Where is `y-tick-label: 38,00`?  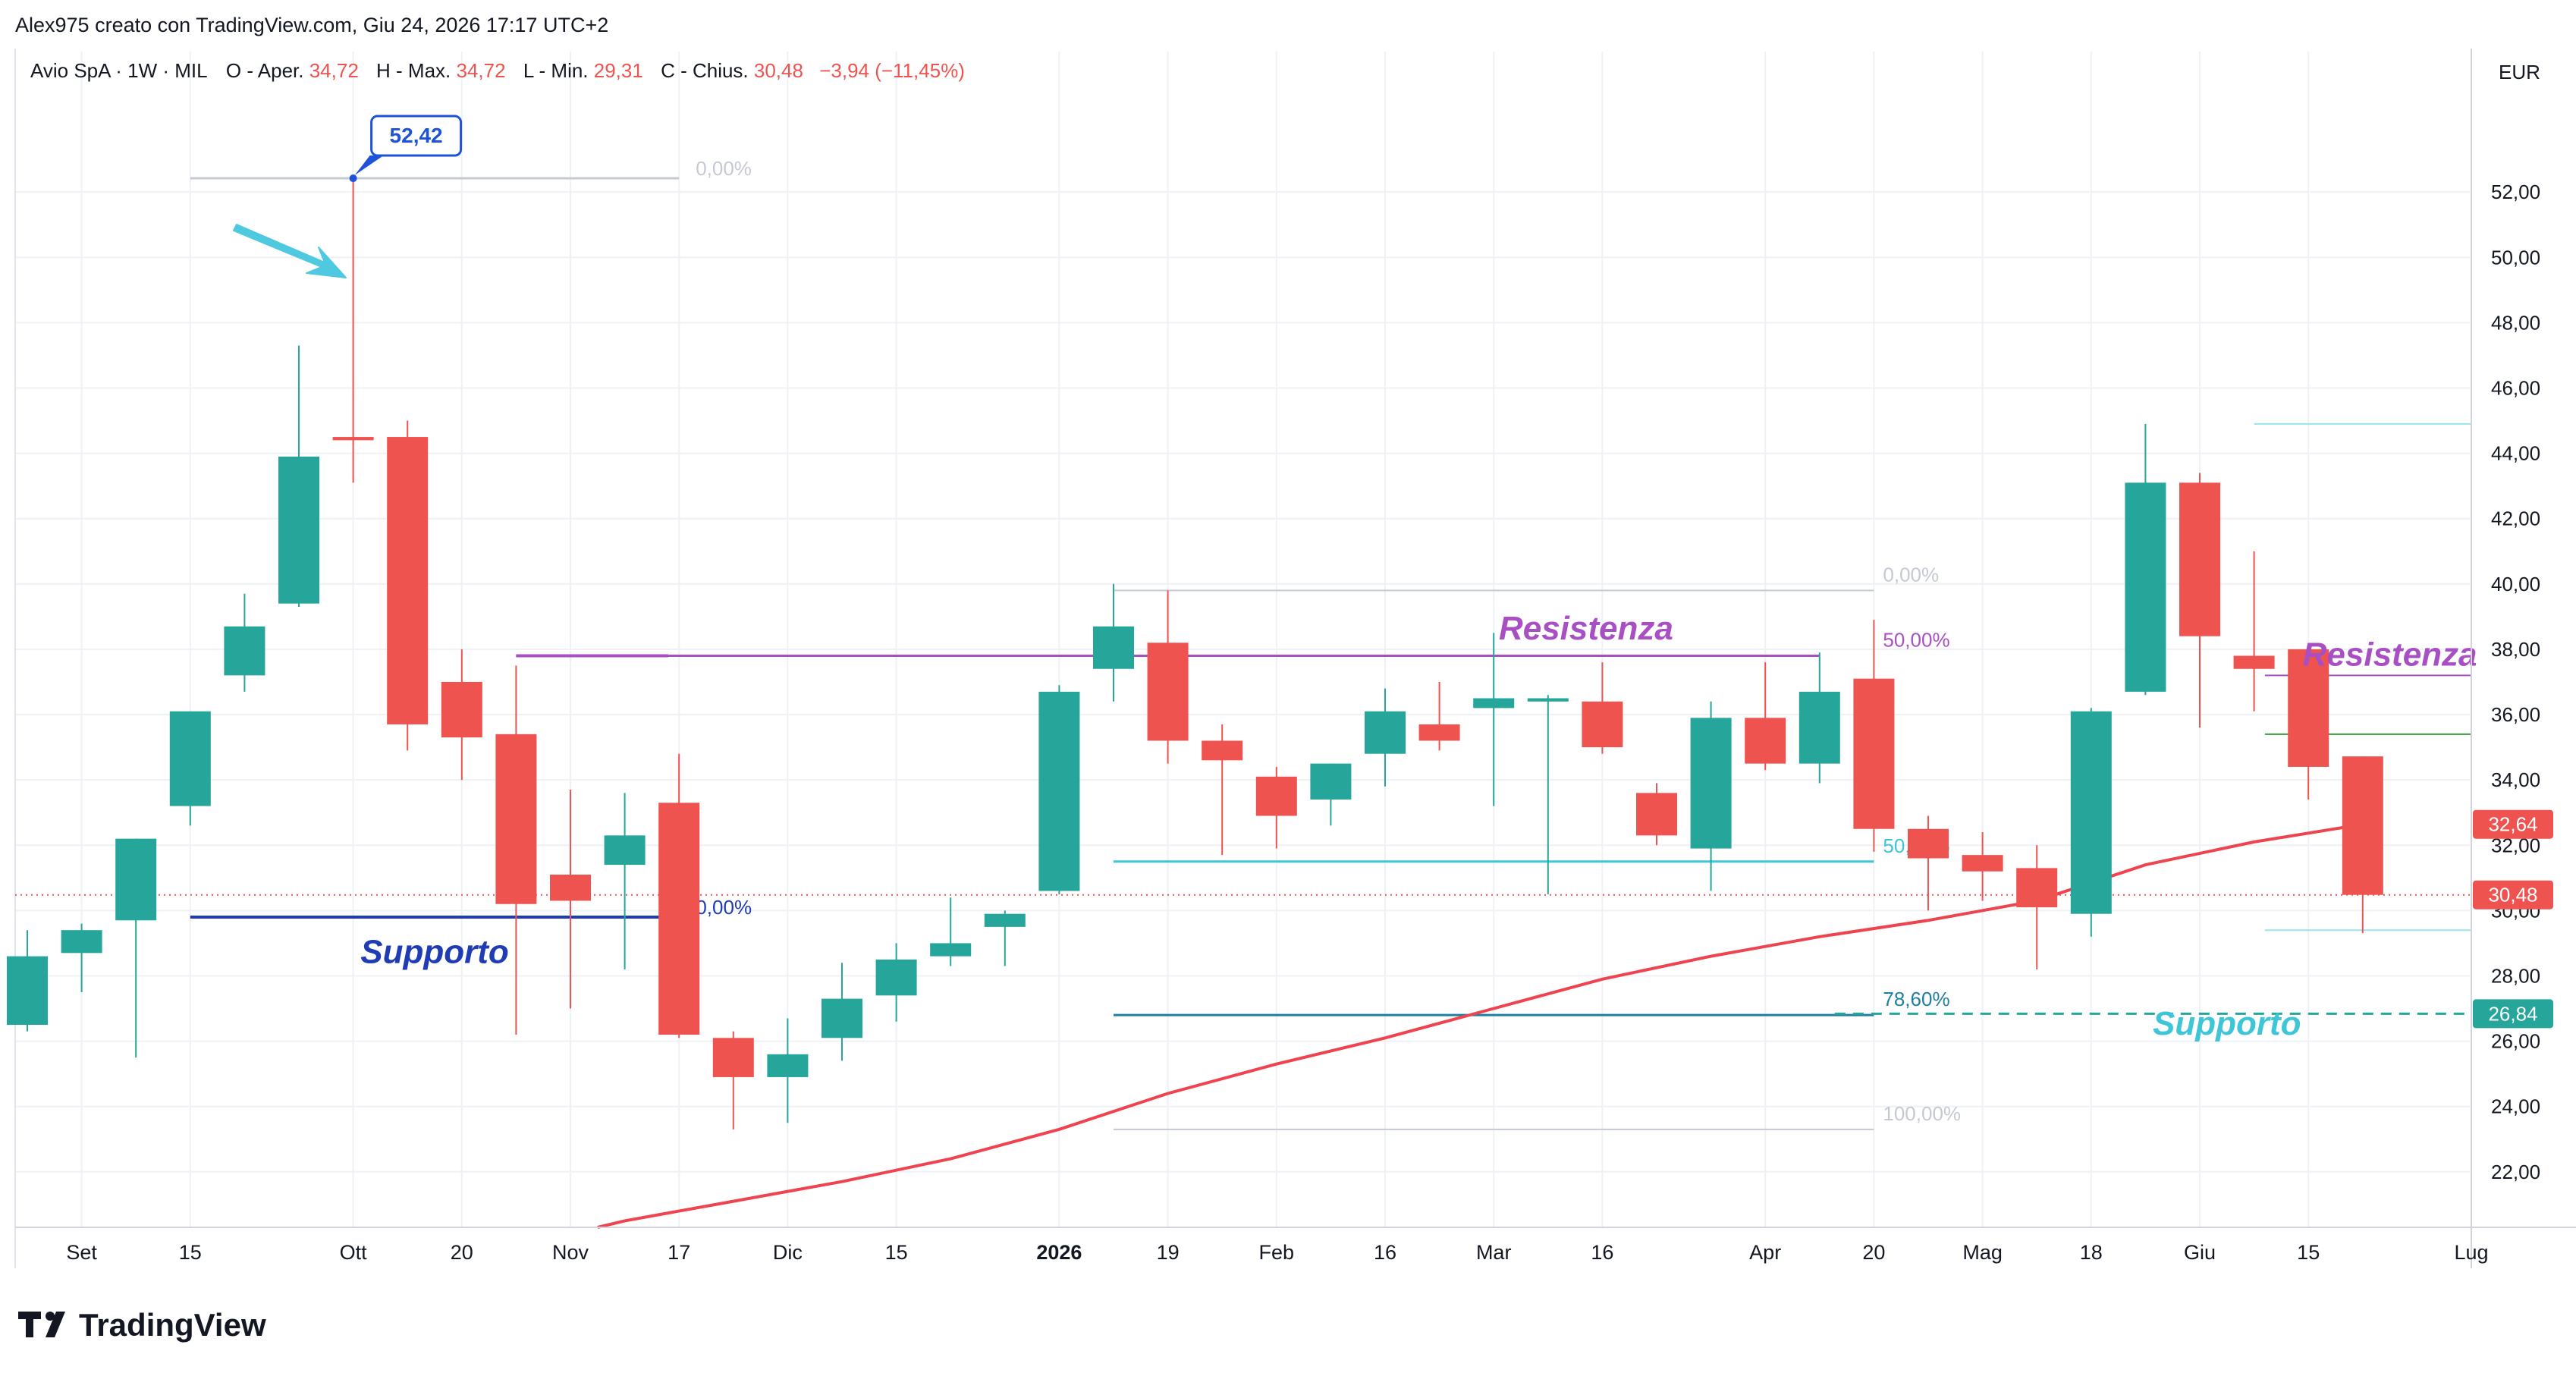 y-tick-label: 38,00 is located at coordinates (2515, 649).